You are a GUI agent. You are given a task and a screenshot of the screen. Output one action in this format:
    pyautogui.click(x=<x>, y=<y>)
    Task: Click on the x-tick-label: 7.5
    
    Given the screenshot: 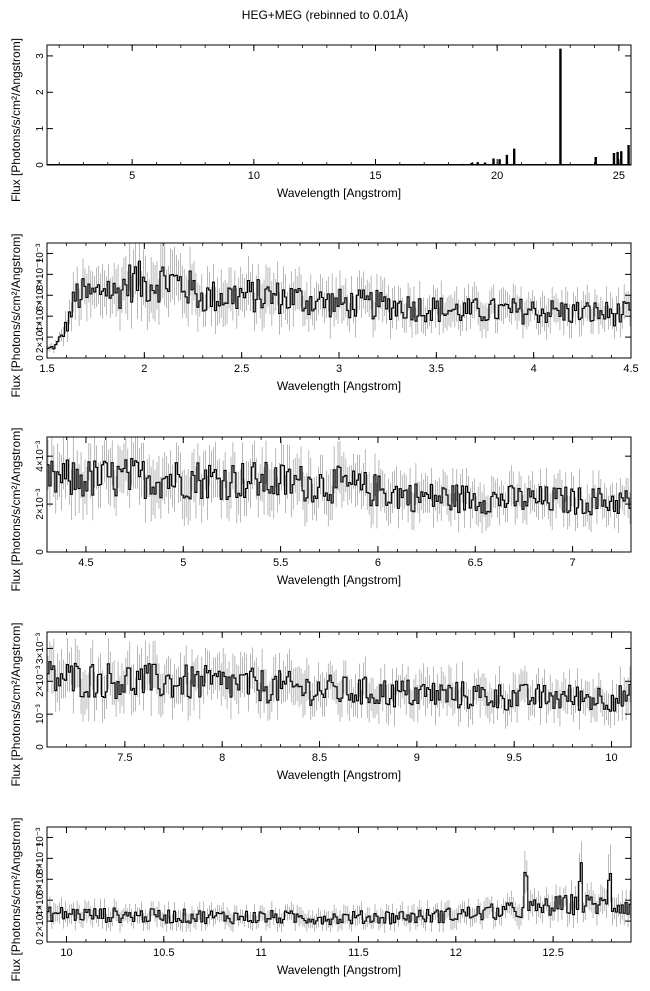 What is the action you would take?
    pyautogui.click(x=124, y=758)
    